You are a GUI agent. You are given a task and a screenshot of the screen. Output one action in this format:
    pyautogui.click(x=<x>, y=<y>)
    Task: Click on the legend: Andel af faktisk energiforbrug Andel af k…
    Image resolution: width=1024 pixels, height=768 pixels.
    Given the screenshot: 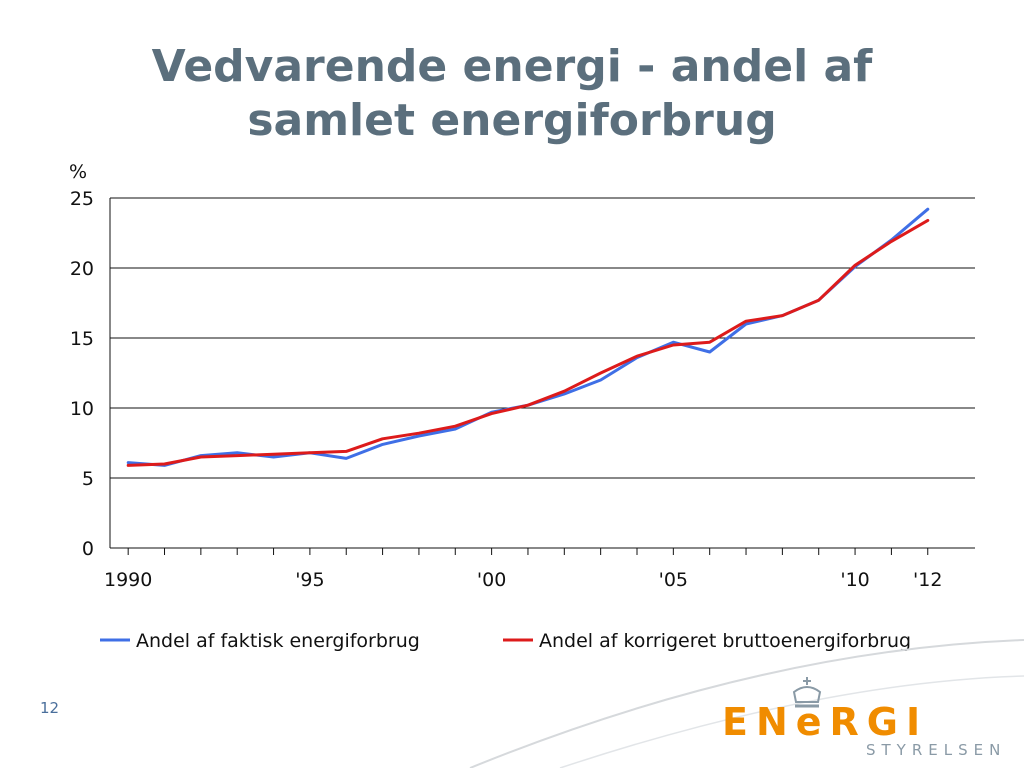 What is the action you would take?
    pyautogui.click(x=505, y=641)
    